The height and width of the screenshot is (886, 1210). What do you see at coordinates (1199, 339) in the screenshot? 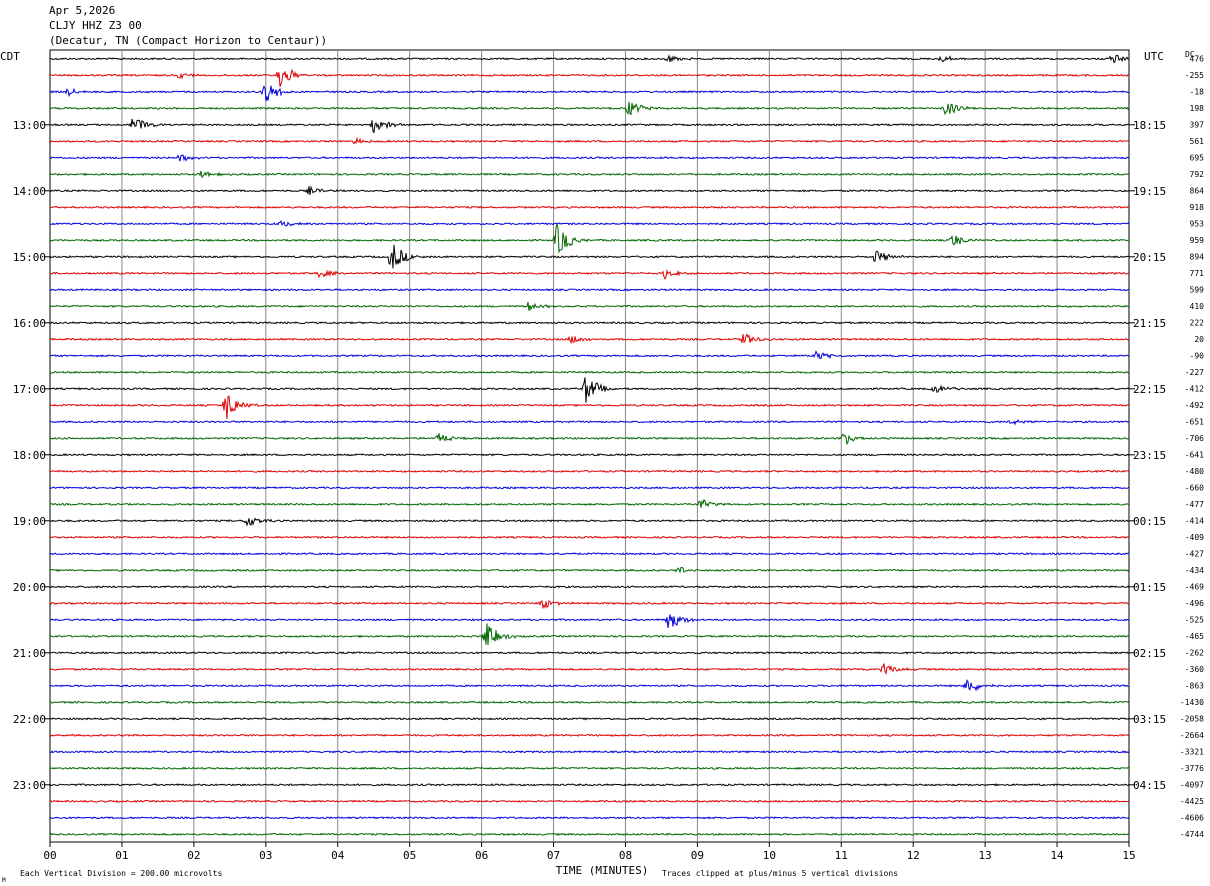
I see `dc-offset-label: 20` at bounding box center [1199, 339].